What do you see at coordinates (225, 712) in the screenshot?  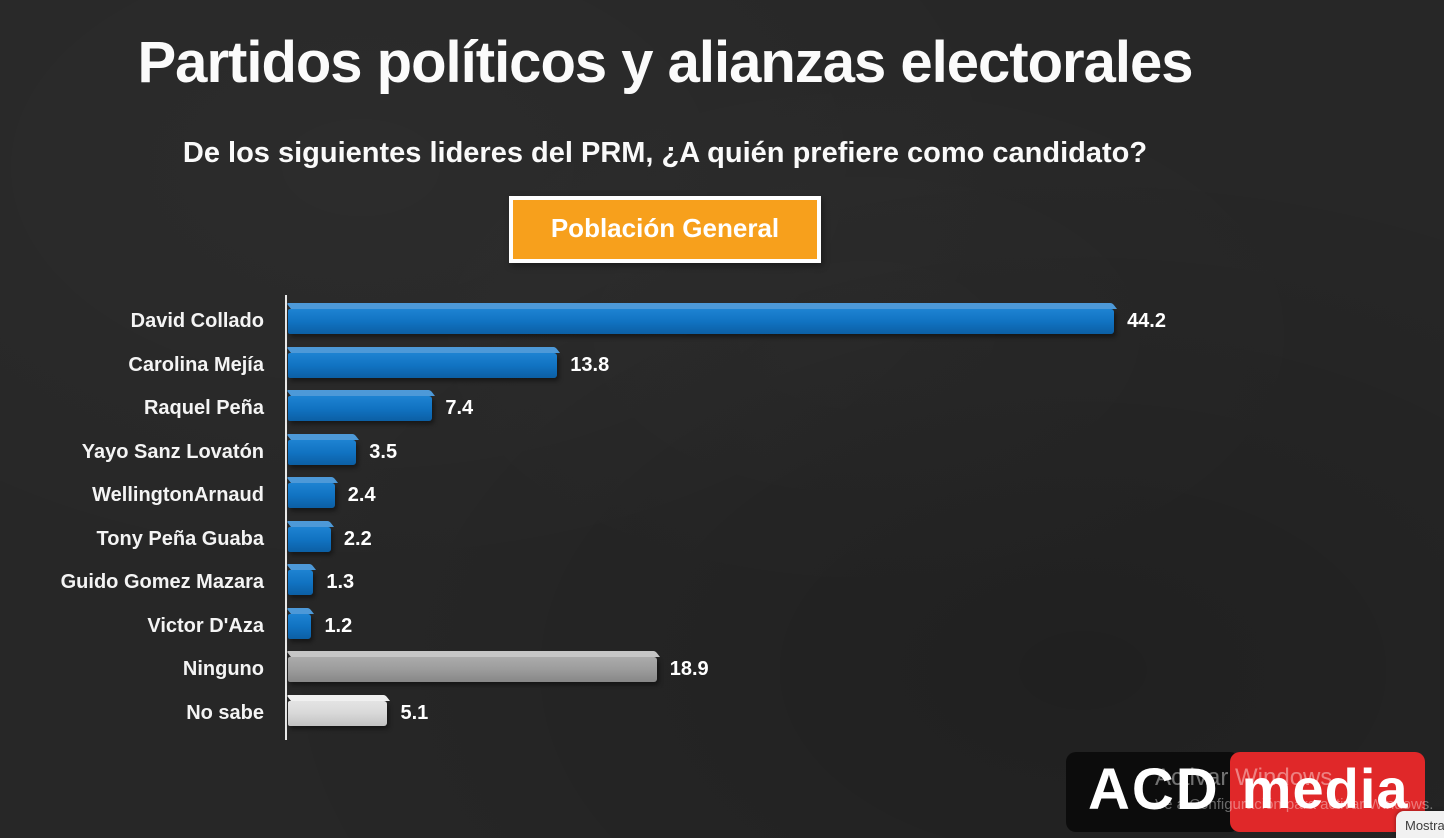 I see `category-label: No sabe` at bounding box center [225, 712].